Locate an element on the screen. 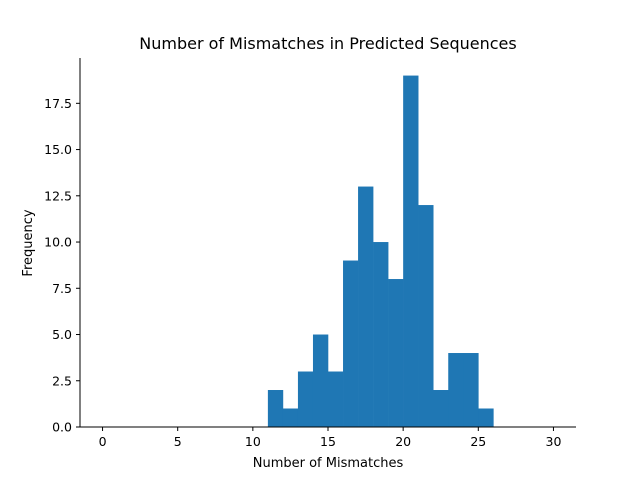  y-tick-label: 0.0 is located at coordinates (62, 427).